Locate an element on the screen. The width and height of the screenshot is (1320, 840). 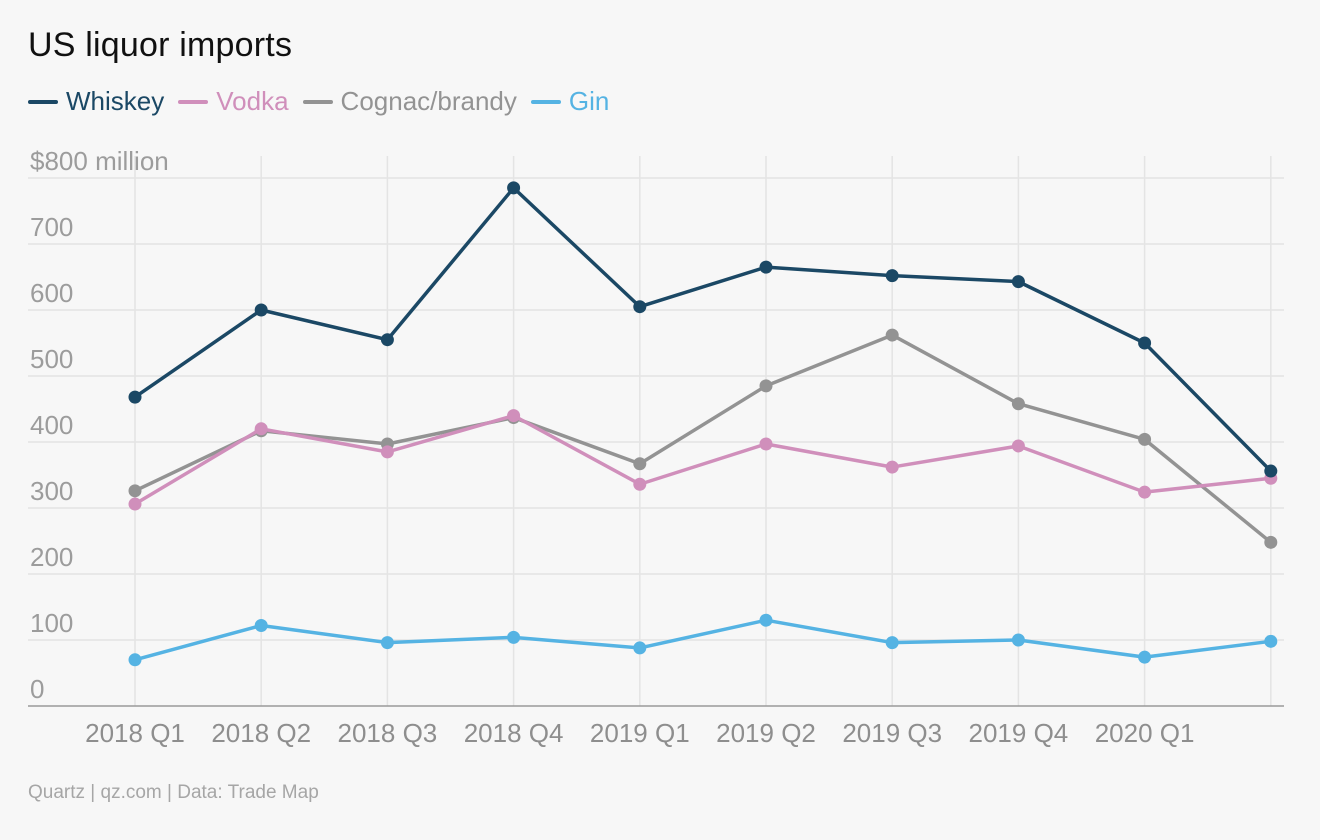
legend-swatch-whiskey is located at coordinates (43, 101).